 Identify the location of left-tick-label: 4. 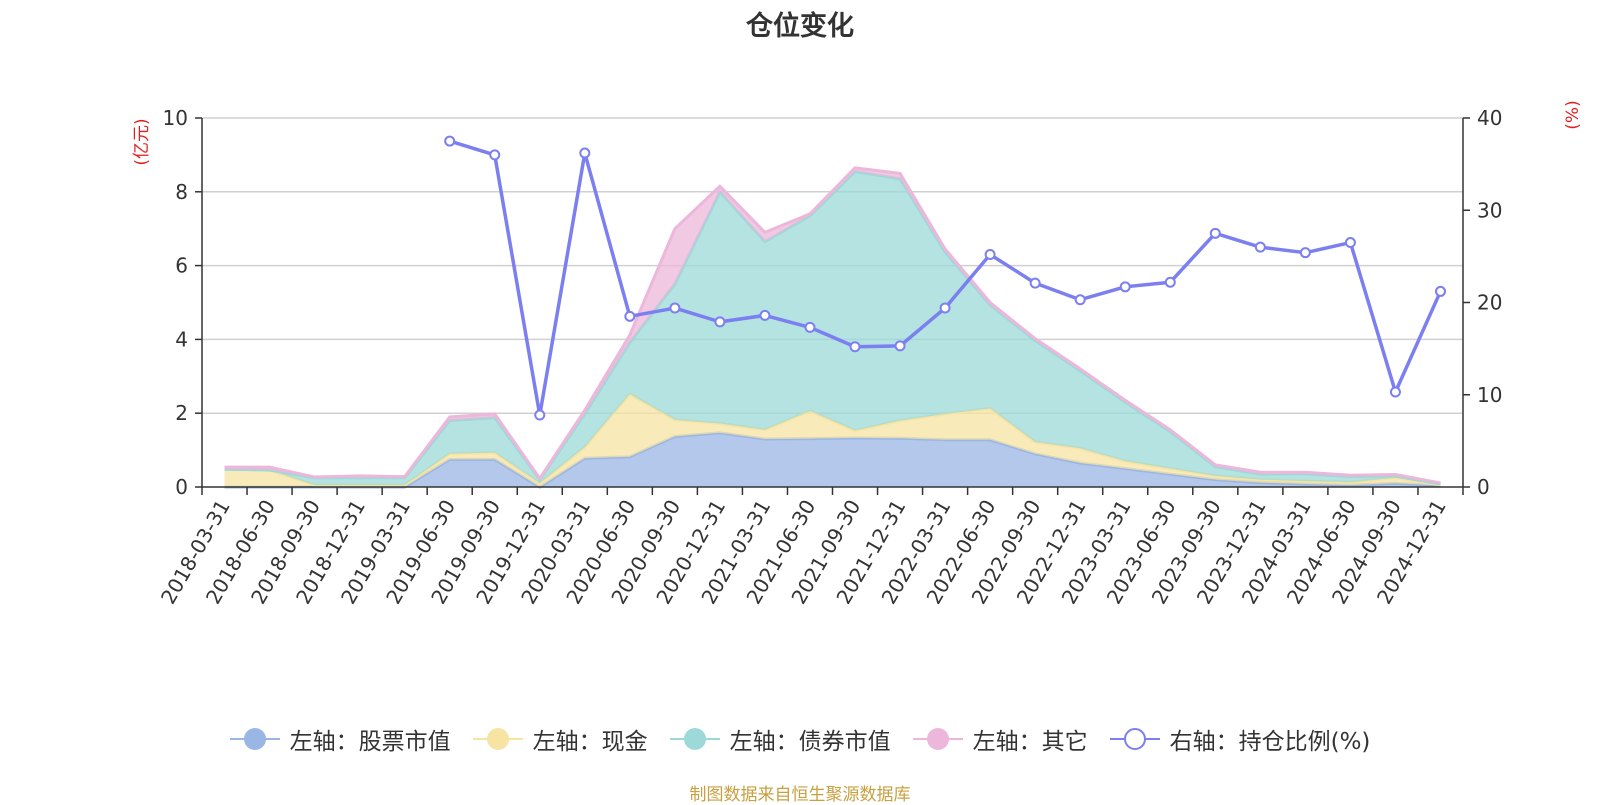
(181, 339).